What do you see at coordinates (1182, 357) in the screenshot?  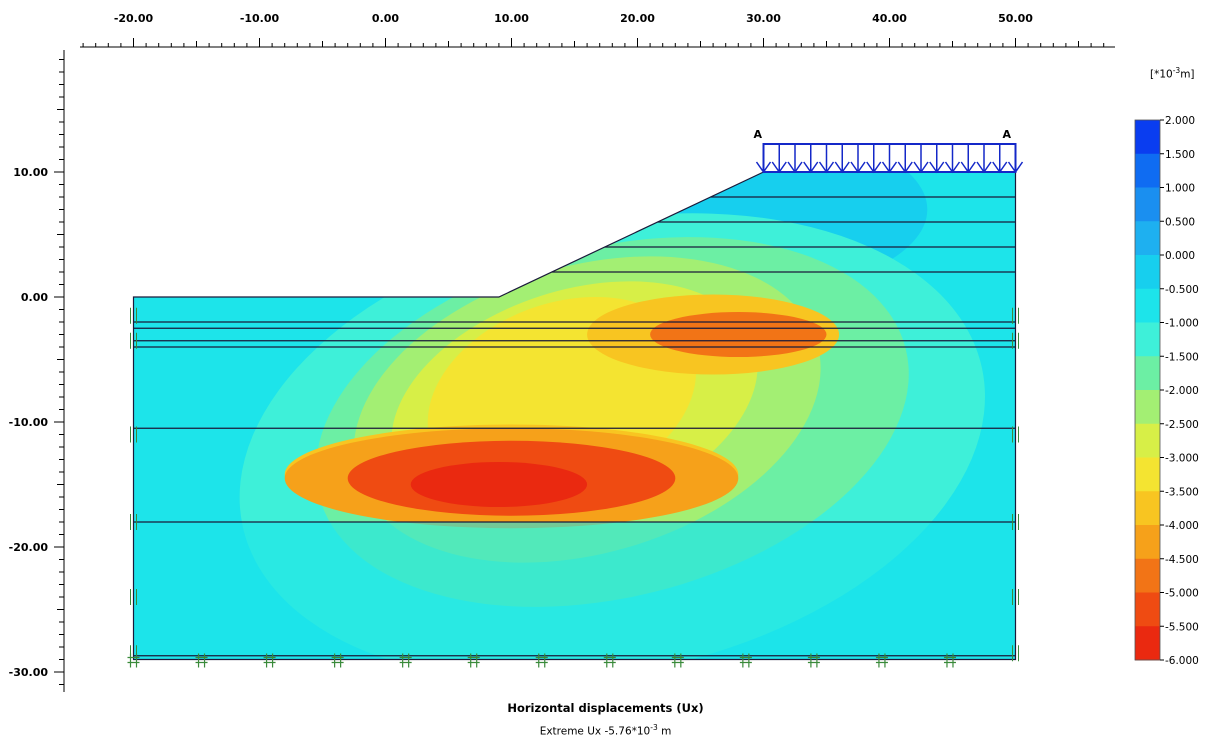 I see `legend-label: -1.500` at bounding box center [1182, 357].